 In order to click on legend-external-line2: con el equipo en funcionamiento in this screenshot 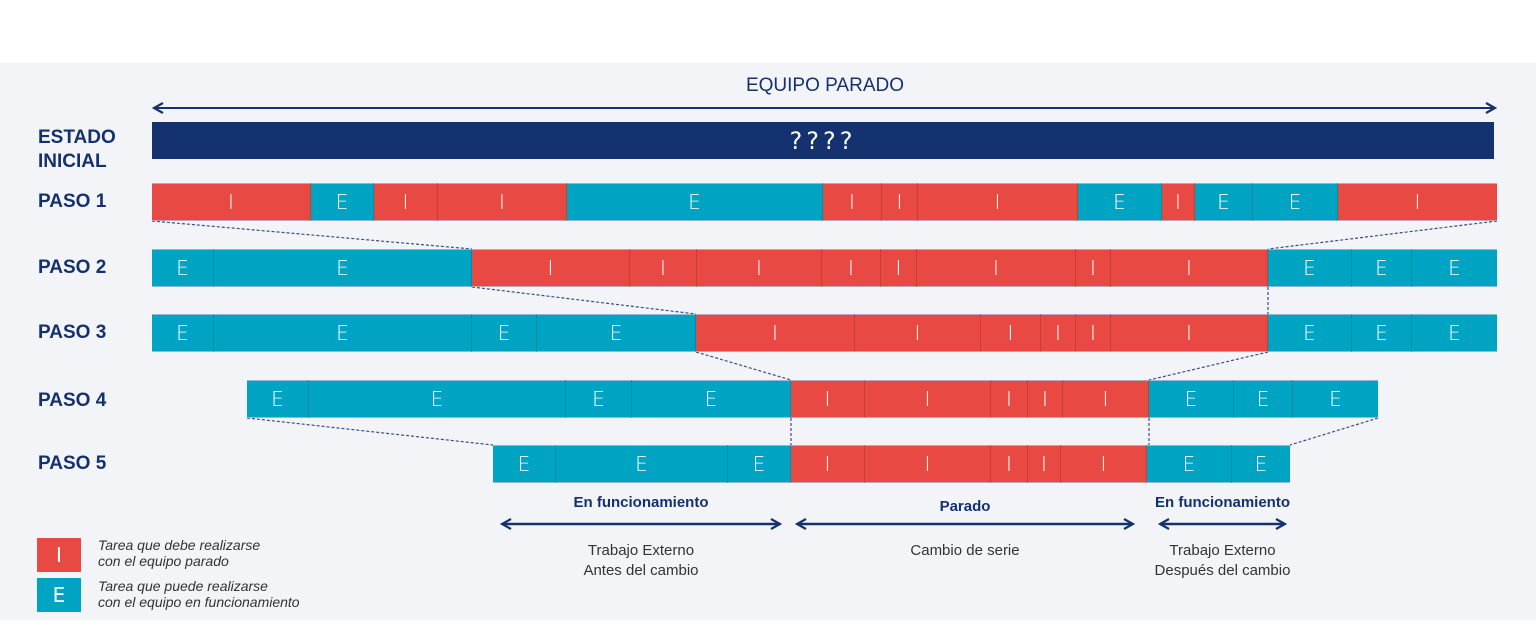, I will do `click(199, 602)`.